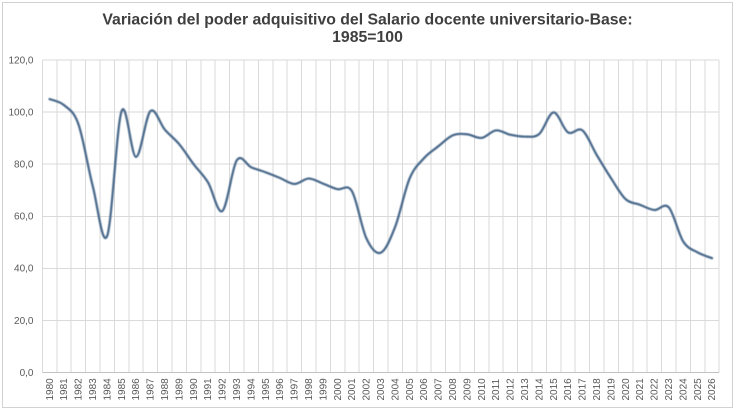  I want to click on svg-text: 2015, so click(554, 389).